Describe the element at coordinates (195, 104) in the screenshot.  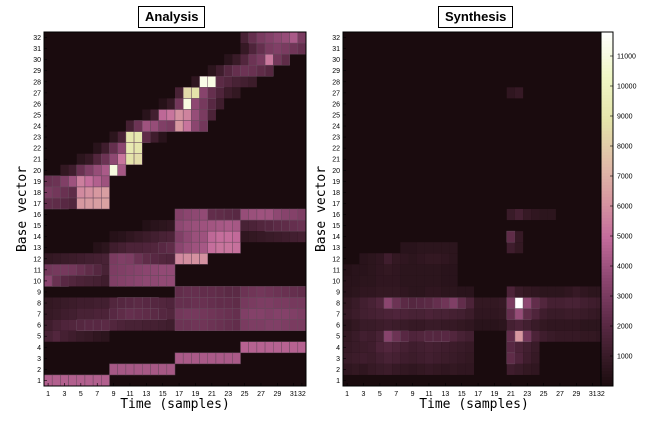
I see `heatmap-cell-t19-b26` at that location.